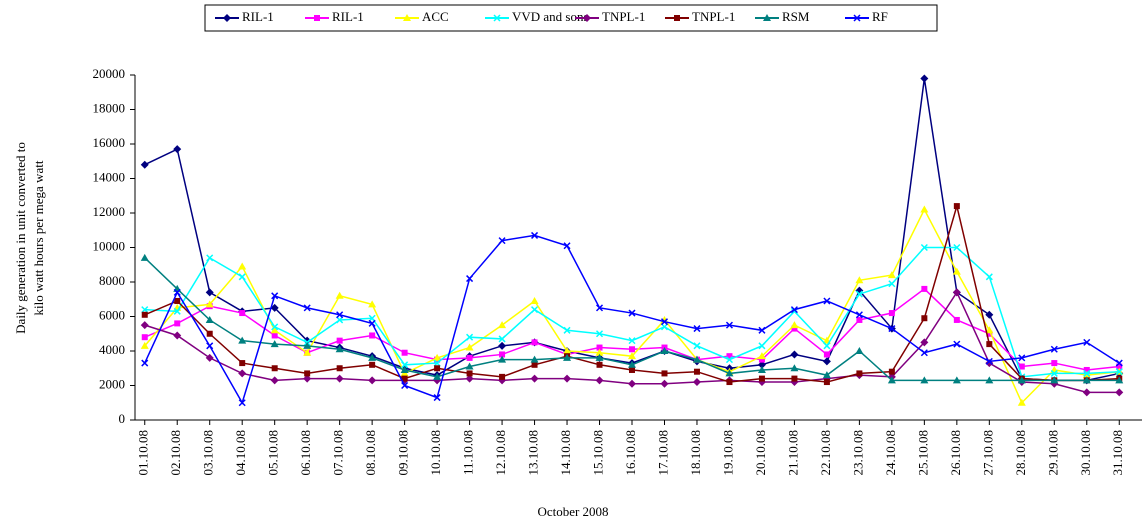 This screenshot has width=1146, height=525. What do you see at coordinates (662, 453) in the screenshot?
I see `x-tick-label: 17.10.08` at bounding box center [662, 453].